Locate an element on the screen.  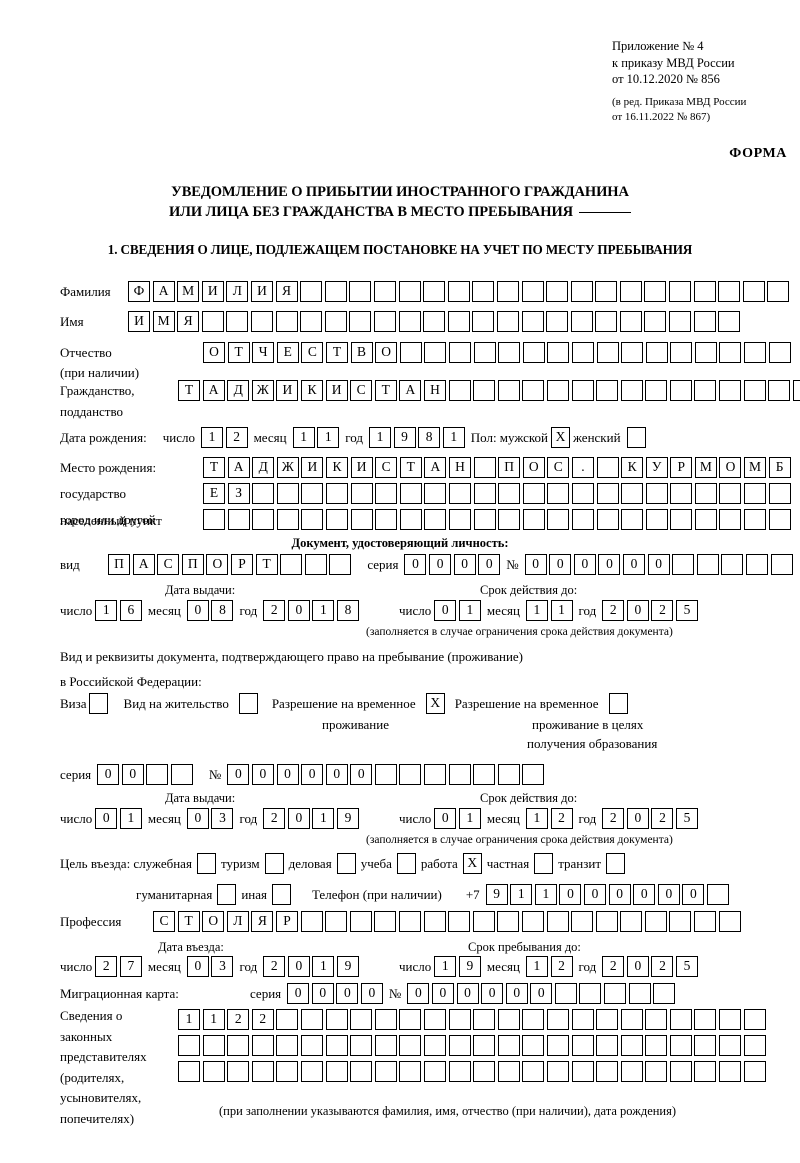
citizenship-cells-1: Т is located at coordinates (189, 390).